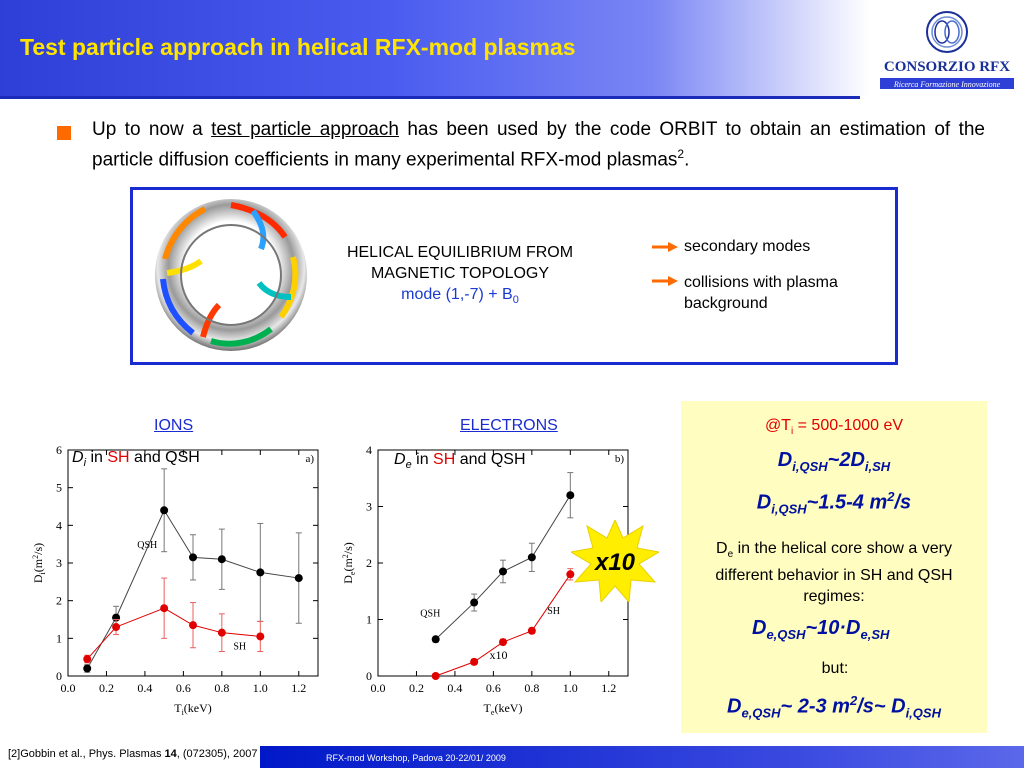 Image resolution: width=1024 pixels, height=768 pixels. What do you see at coordinates (761, 293) in the screenshot?
I see `collisions-item: collisions with plasma background` at bounding box center [761, 293].